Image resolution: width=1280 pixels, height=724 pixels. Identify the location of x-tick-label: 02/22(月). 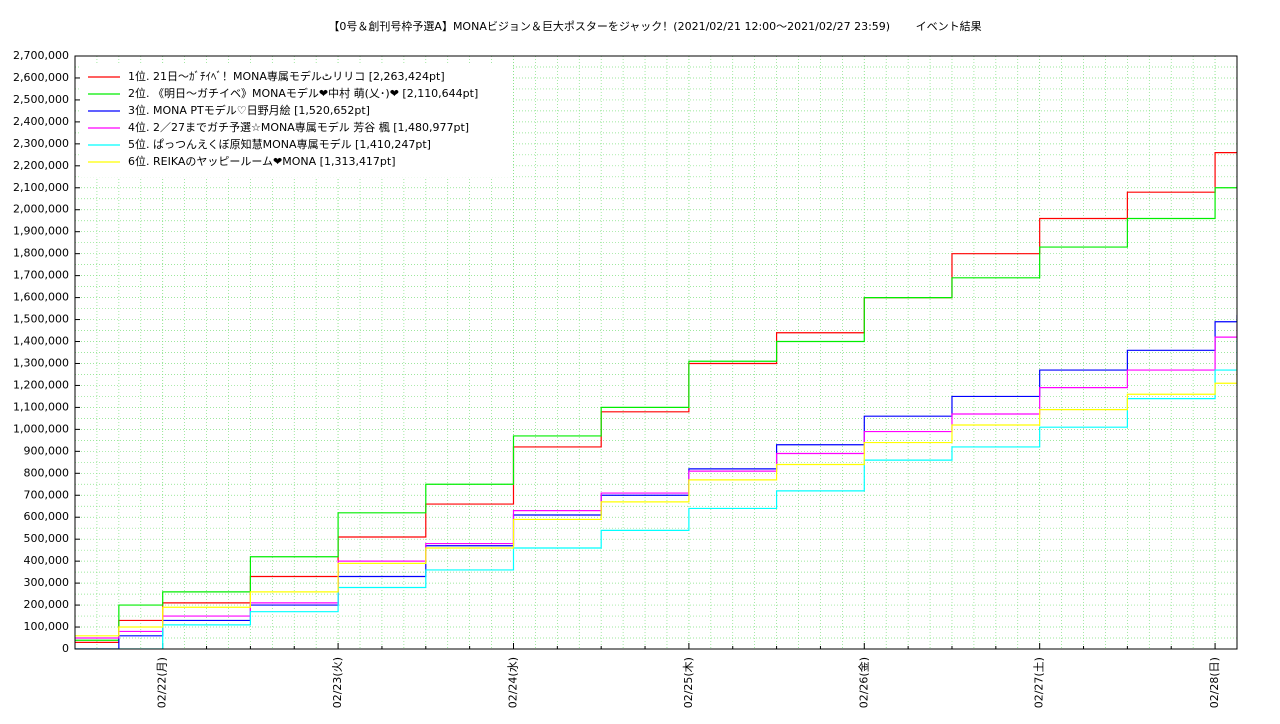
(162, 682).